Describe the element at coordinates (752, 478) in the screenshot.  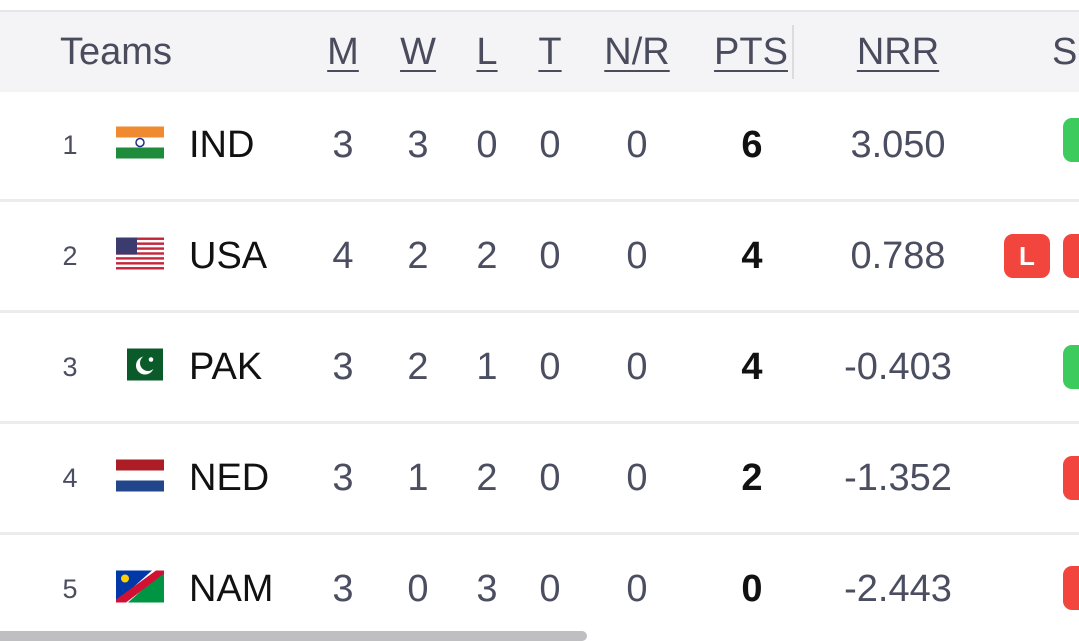
I see `pts-cell: 2` at that location.